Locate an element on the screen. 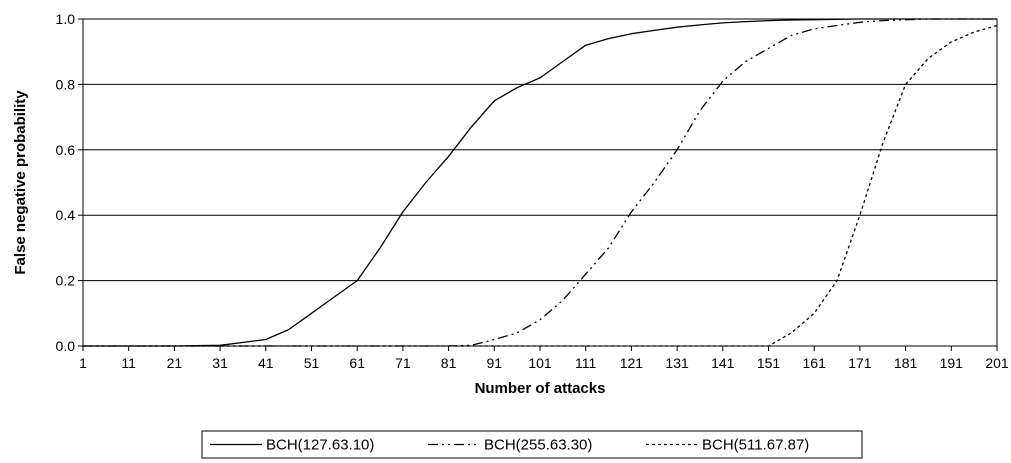 This screenshot has width=1011, height=463. x-tick-label: 31 is located at coordinates (220, 363).